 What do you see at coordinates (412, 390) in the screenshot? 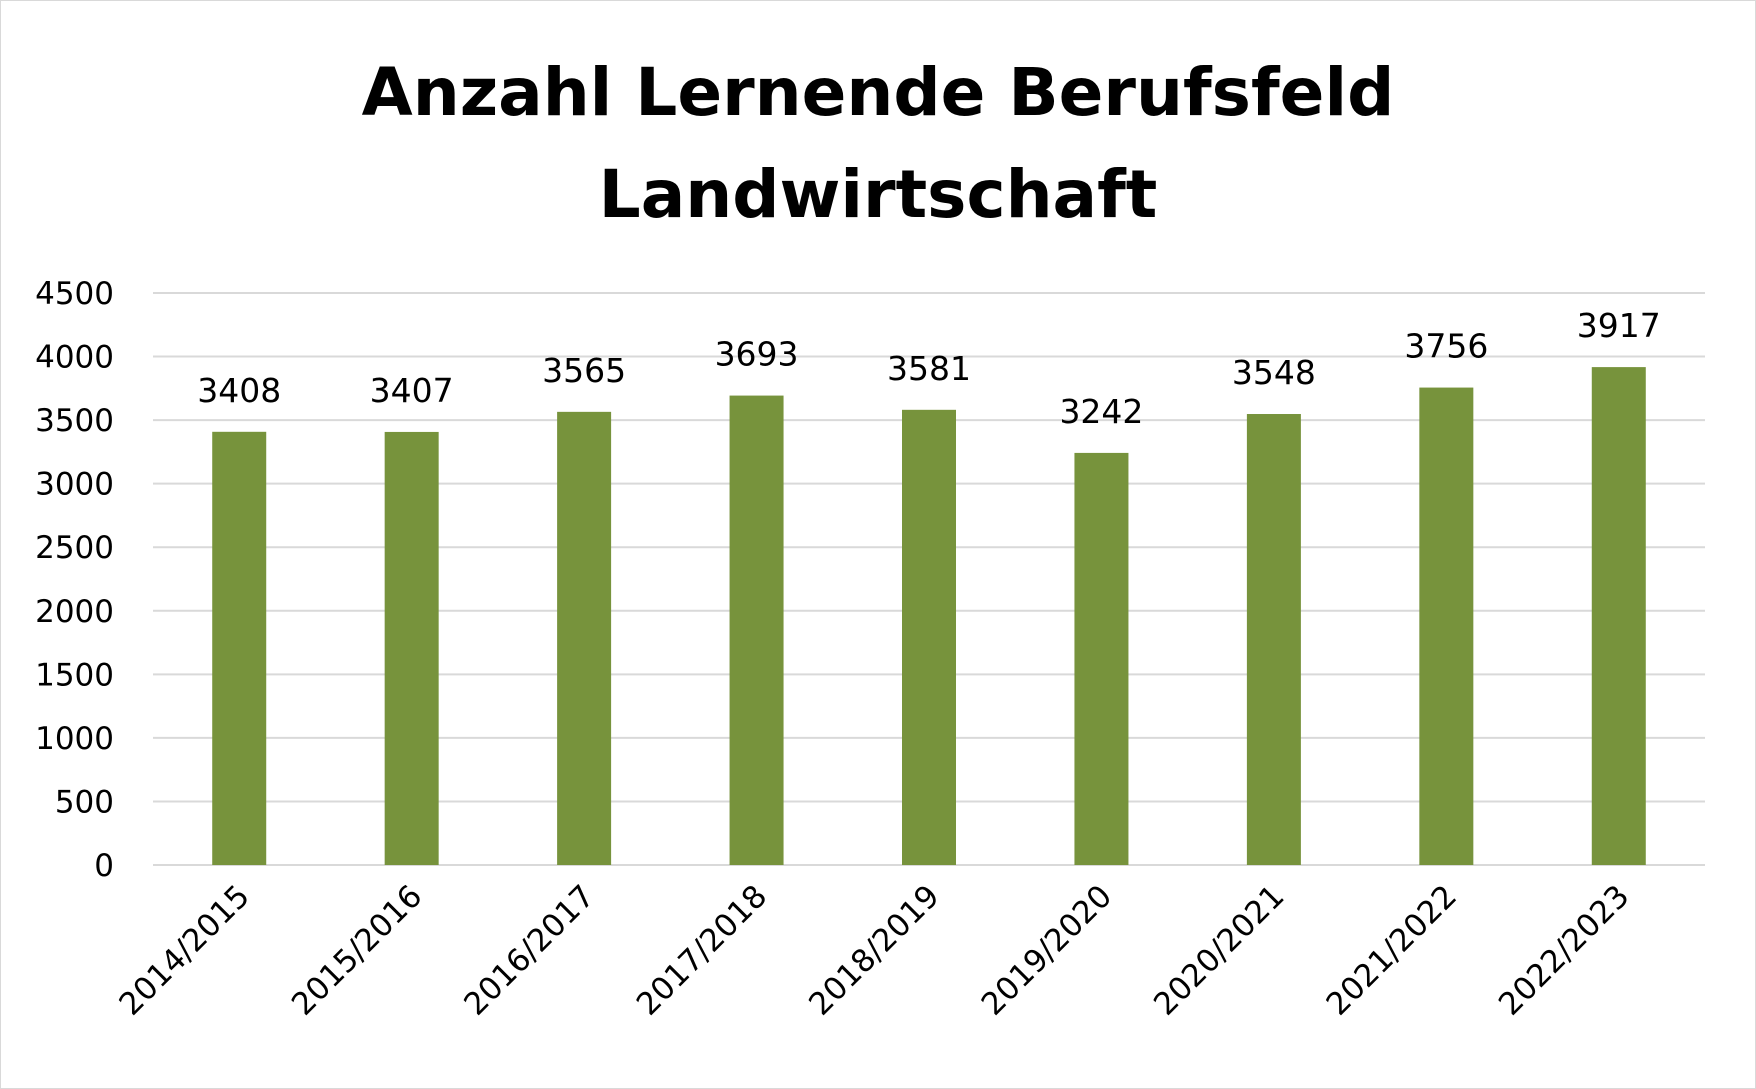
I see `data-label: 3407` at bounding box center [412, 390].